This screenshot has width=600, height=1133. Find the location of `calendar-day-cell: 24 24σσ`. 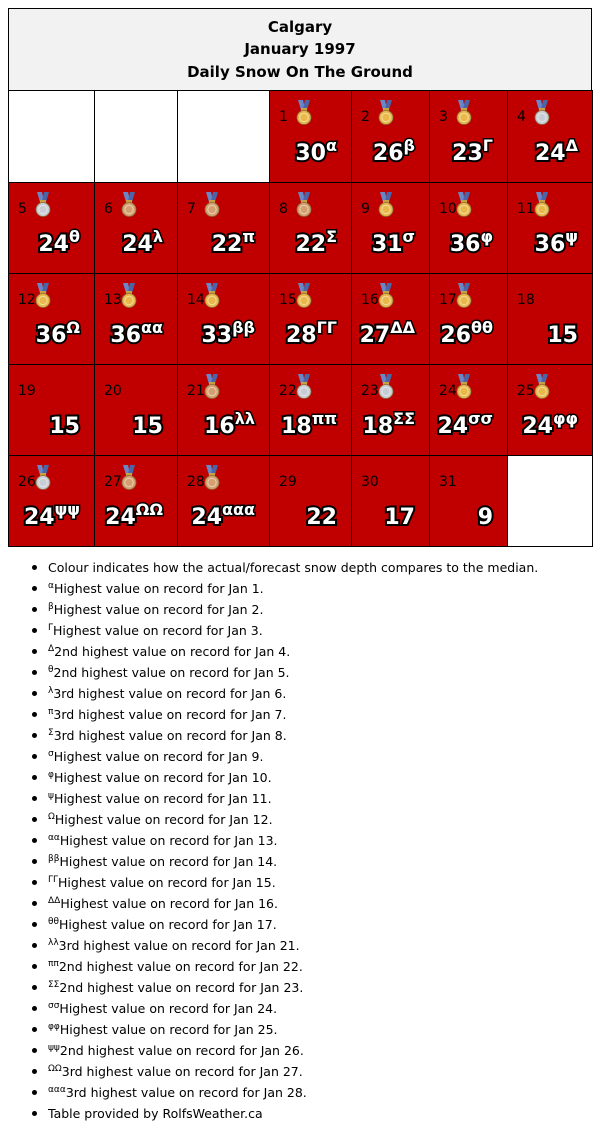

calendar-day-cell: 24 24σσ is located at coordinates (468, 410).